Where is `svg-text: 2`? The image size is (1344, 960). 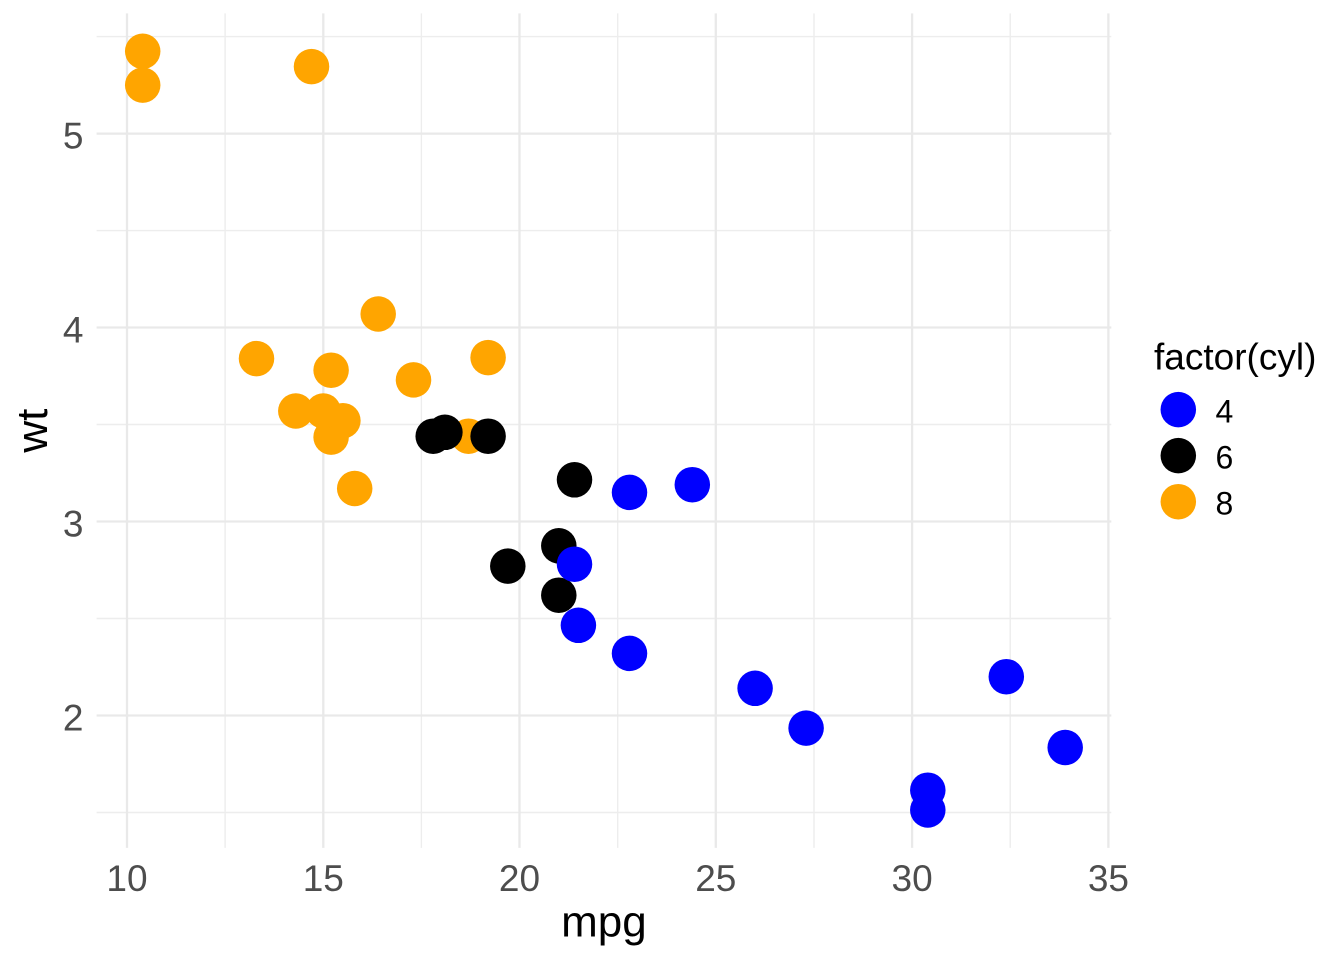
svg-text: 2 is located at coordinates (73, 718).